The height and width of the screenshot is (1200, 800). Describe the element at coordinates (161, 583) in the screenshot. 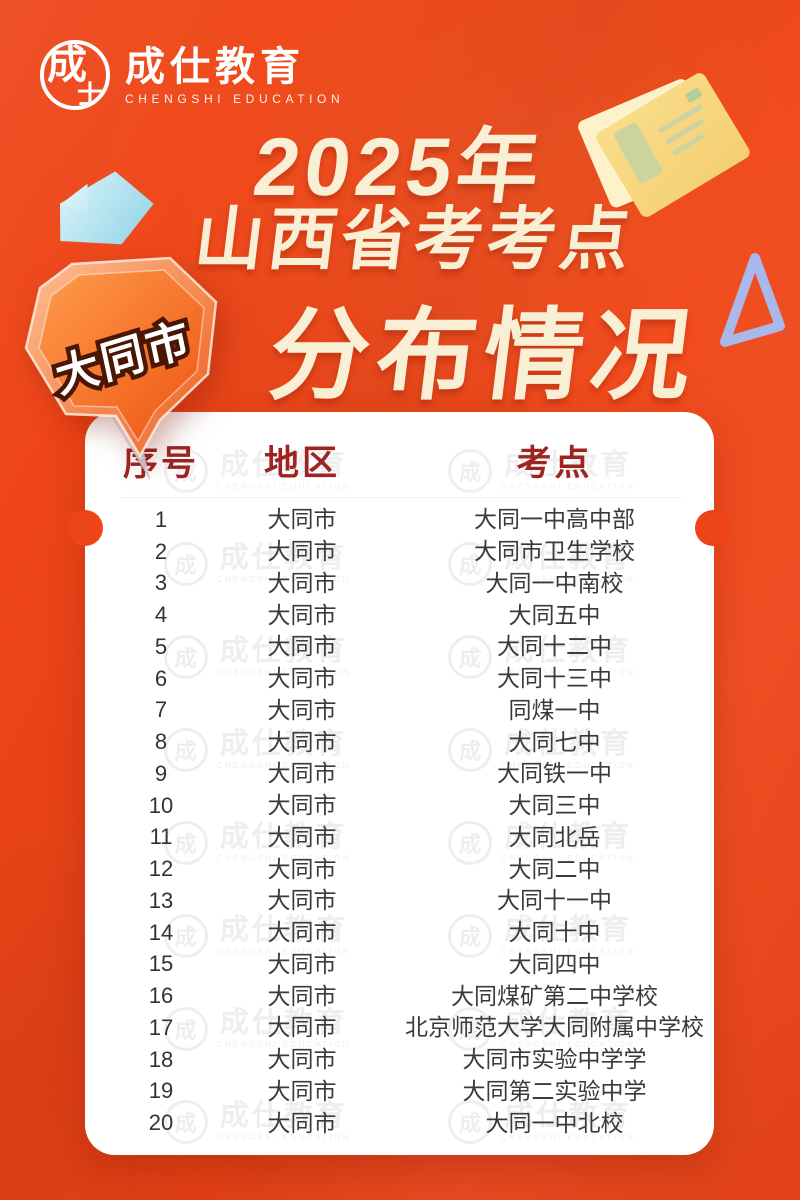

I see `row-no: 3` at that location.